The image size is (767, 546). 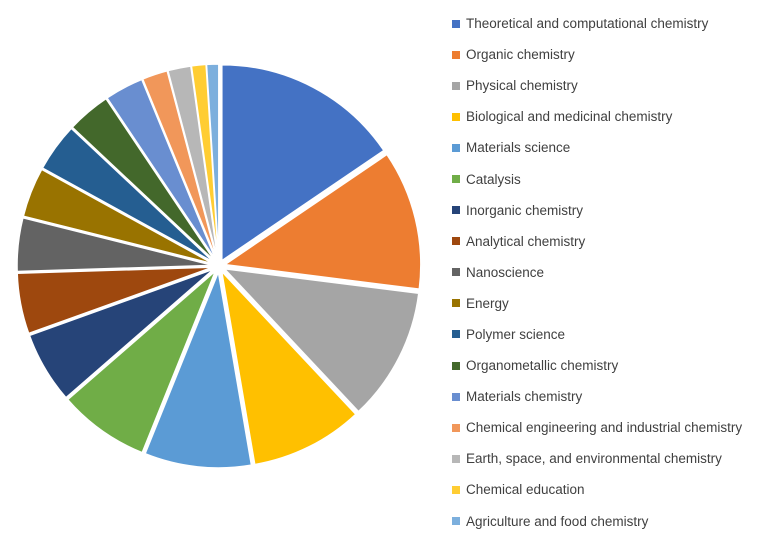 I want to click on legend-label: Inorganic chemistry, so click(x=525, y=210).